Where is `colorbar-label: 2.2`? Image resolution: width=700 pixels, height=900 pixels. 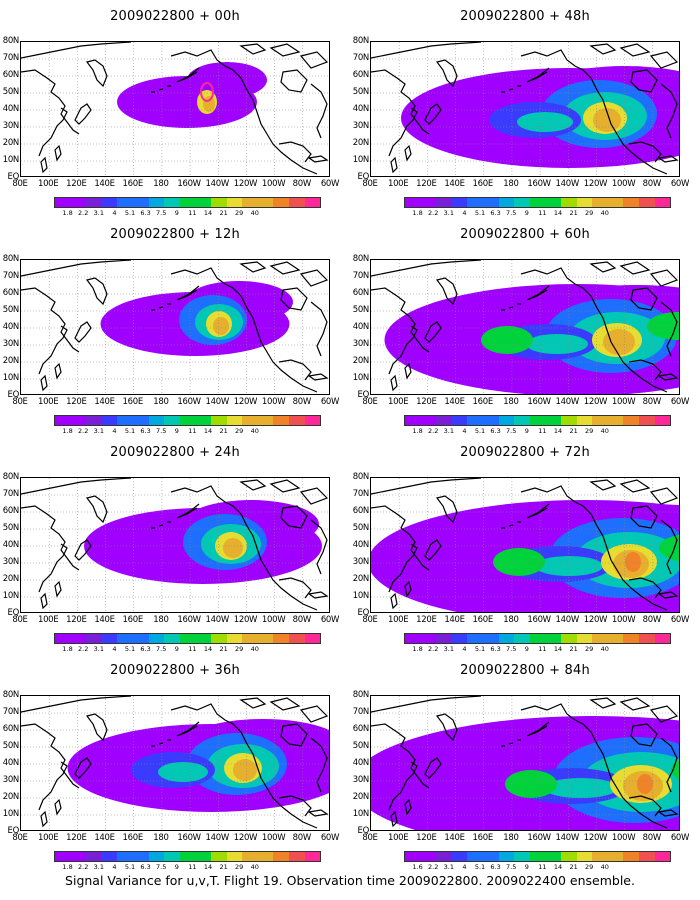 colorbar-label: 2.2 is located at coordinates (83, 213).